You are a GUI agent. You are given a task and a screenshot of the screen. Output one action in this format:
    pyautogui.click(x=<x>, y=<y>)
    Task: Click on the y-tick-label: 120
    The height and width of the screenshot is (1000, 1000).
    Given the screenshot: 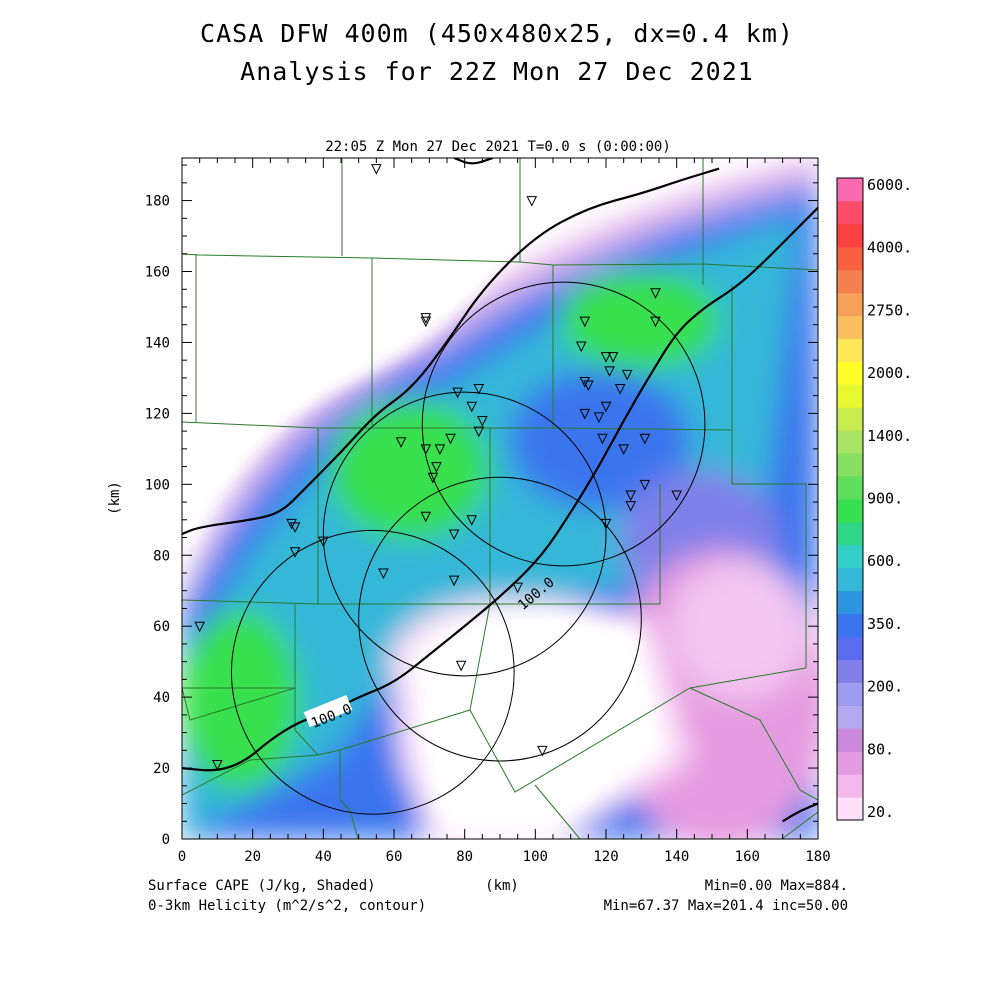 What is the action you would take?
    pyautogui.click(x=157, y=414)
    